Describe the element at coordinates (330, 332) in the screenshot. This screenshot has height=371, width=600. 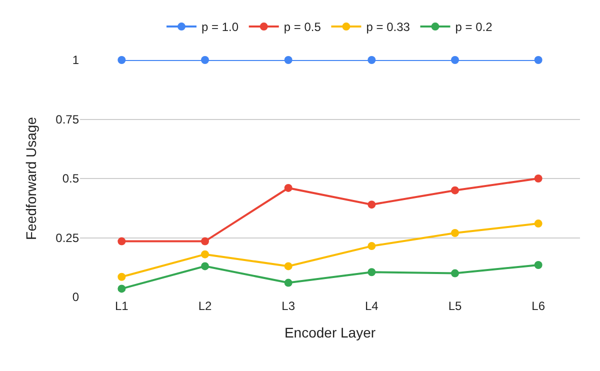
I see `x-axis-title: Encoder Layer` at that location.